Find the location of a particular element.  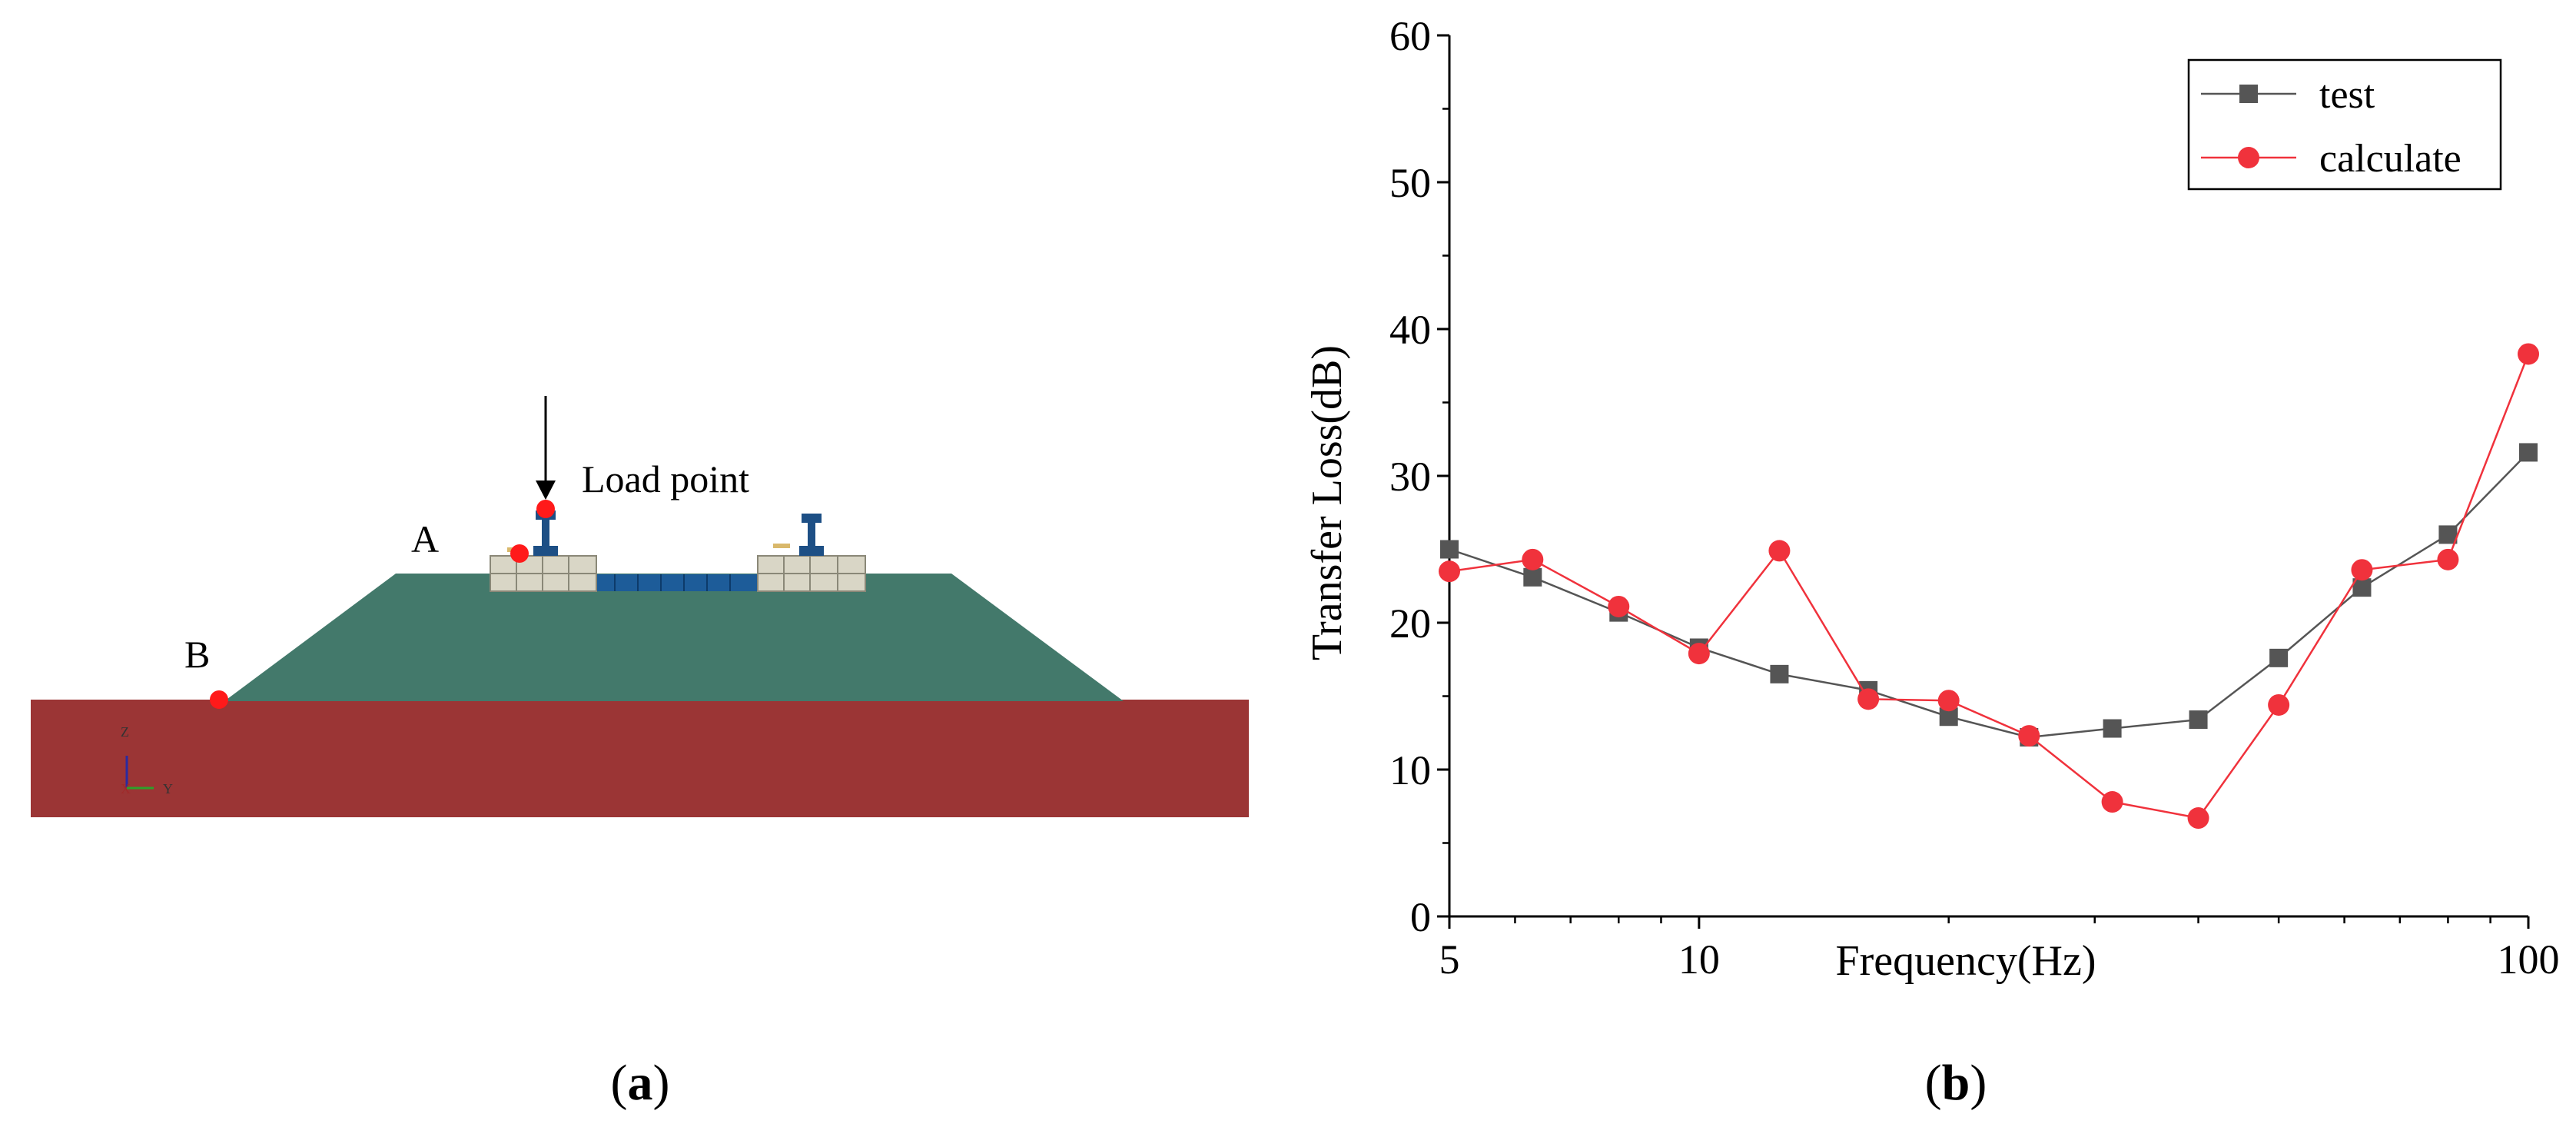

x-tick-label: 100 is located at coordinates (2529, 959).